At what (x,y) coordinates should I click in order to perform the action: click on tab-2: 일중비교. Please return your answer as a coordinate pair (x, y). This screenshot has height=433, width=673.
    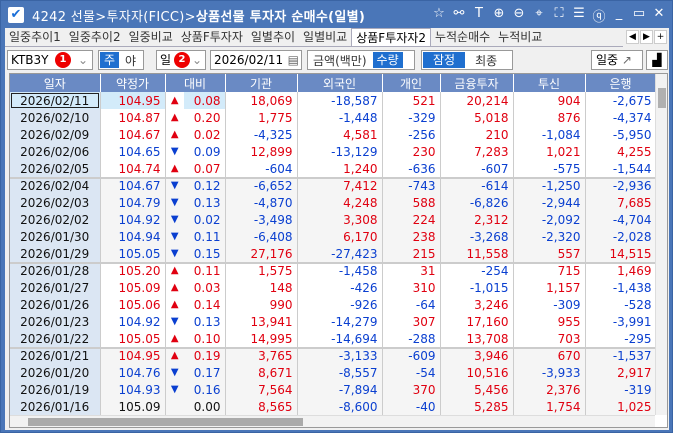
    Looking at the image, I should click on (150, 37).